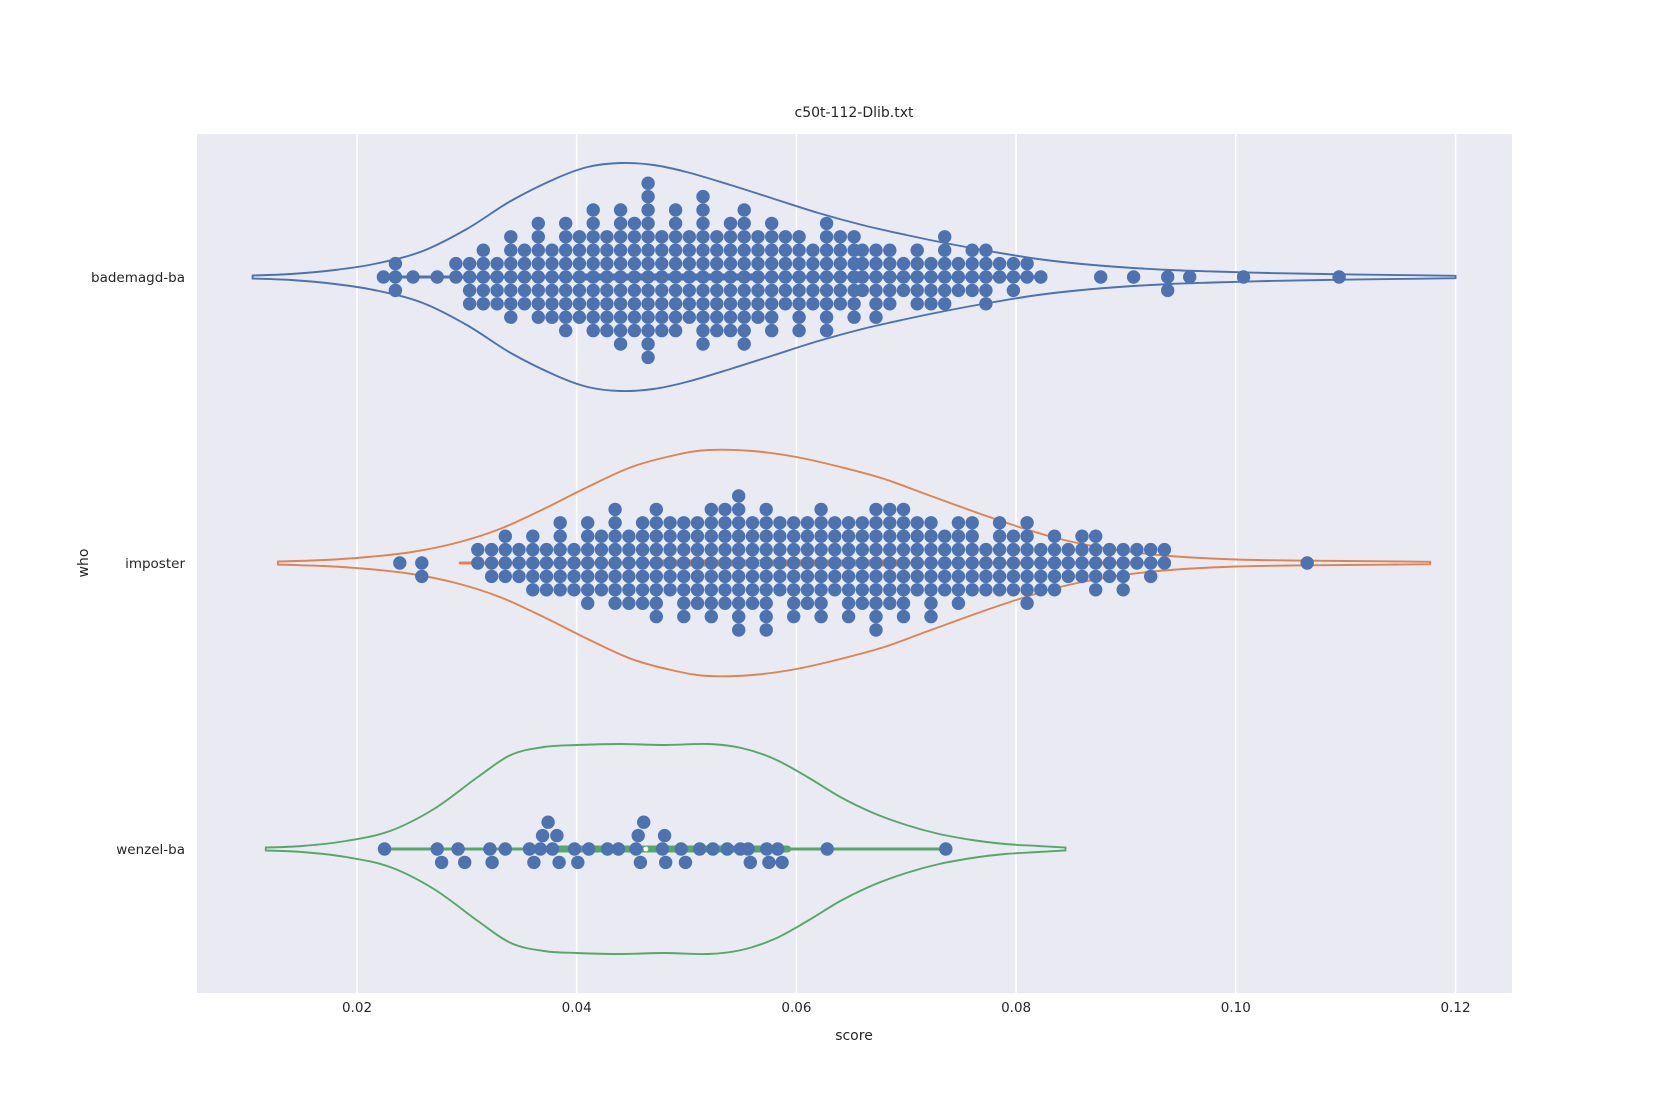  Describe the element at coordinates (84, 563) in the screenshot. I see `y-axis-label: who` at that location.